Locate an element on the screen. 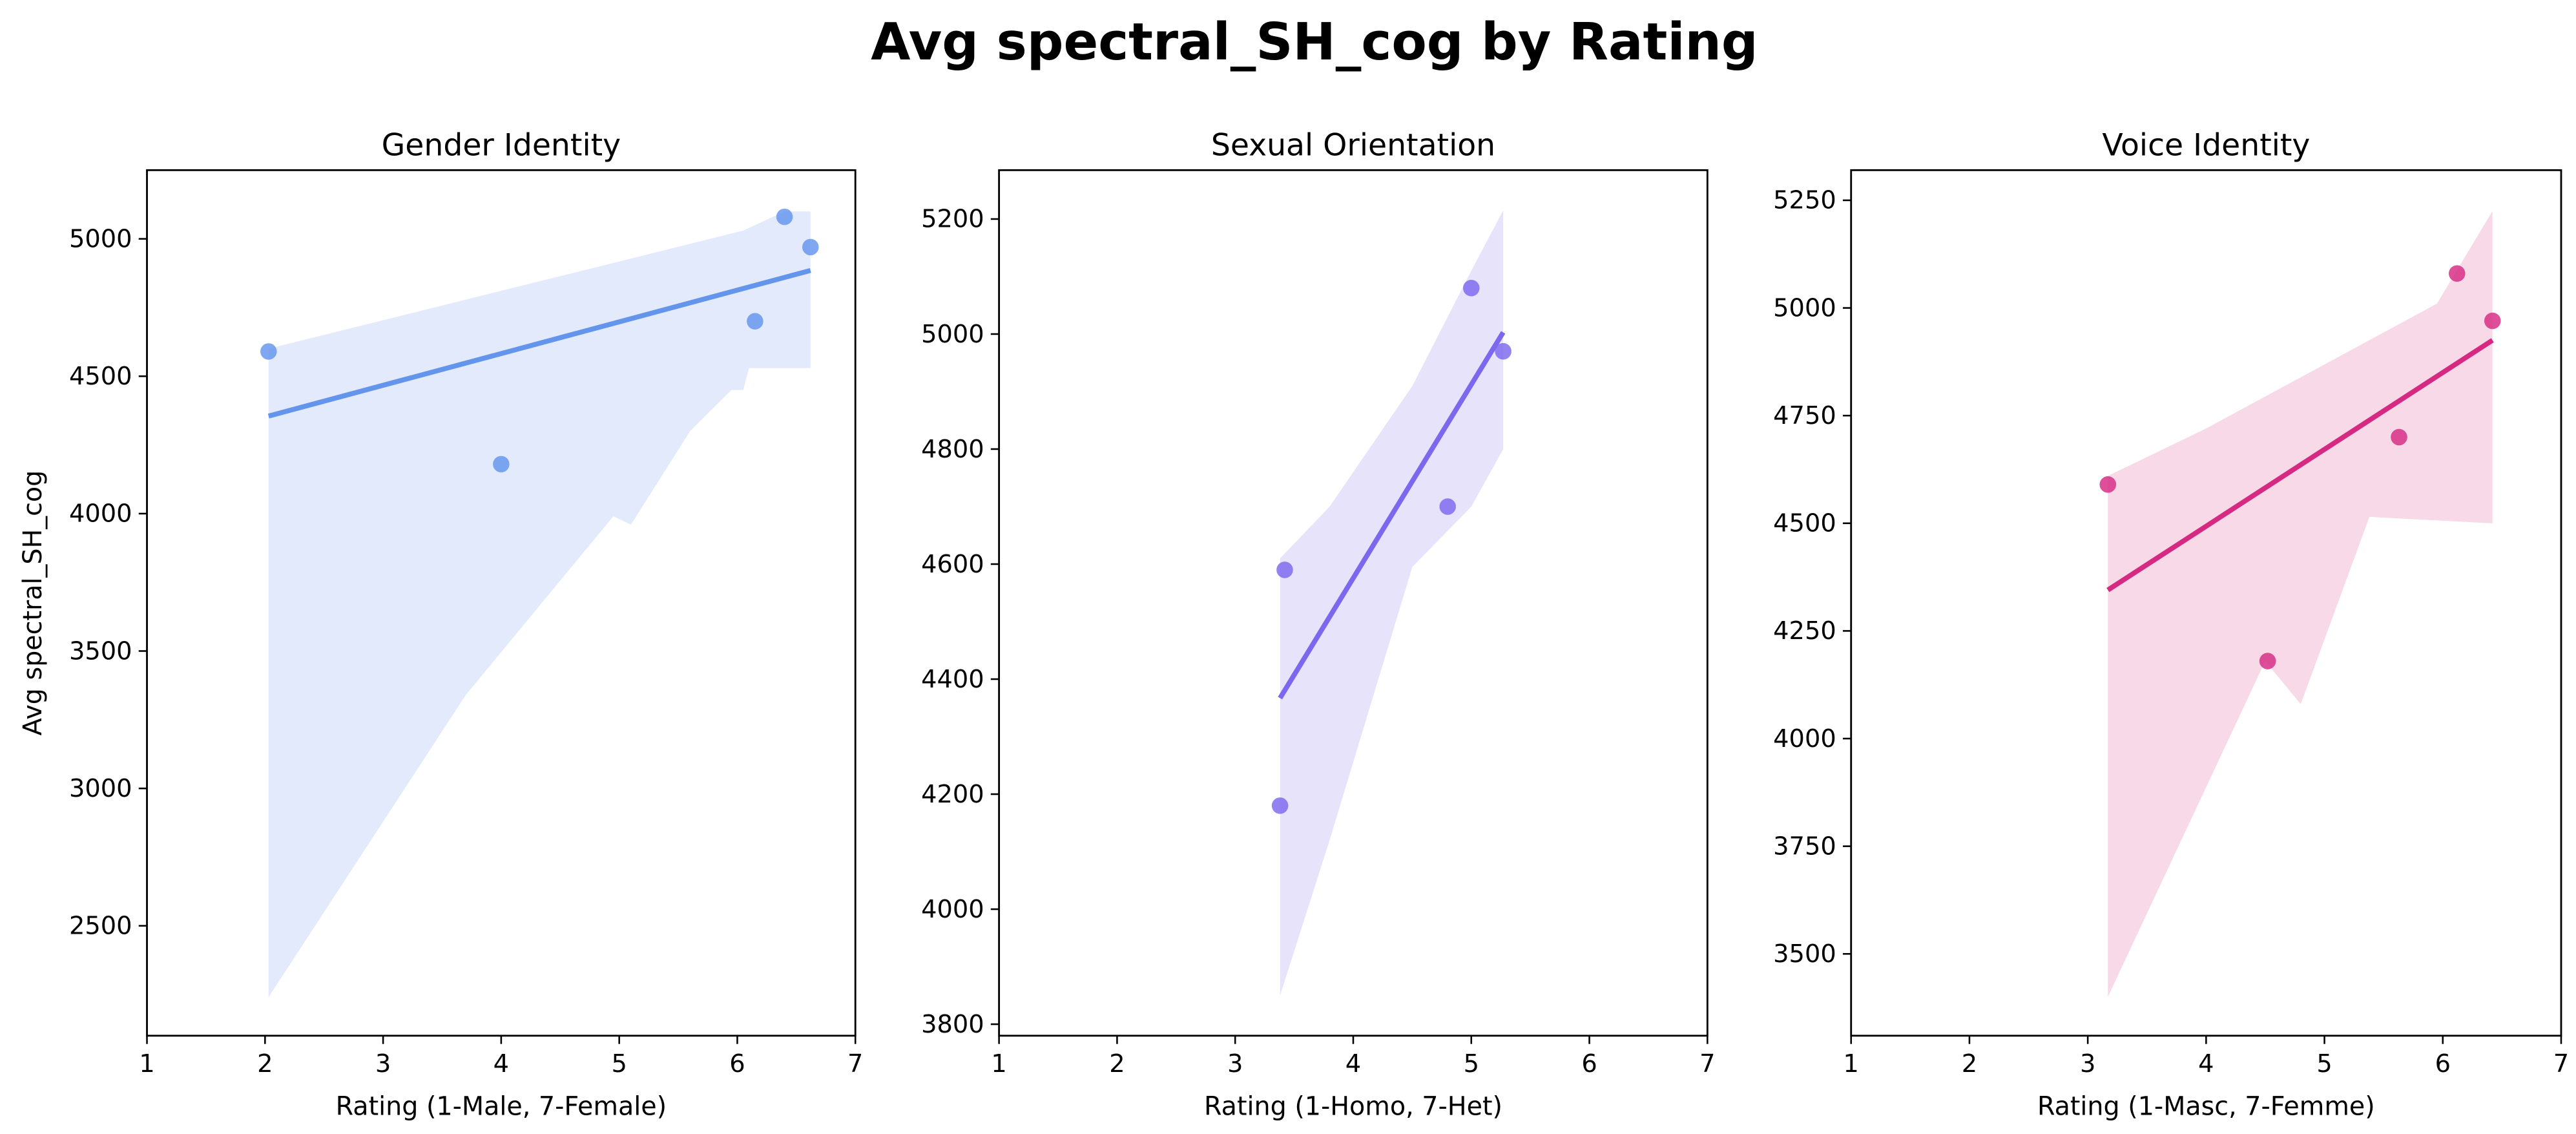  y-tick-label: 4750 is located at coordinates (1804, 416).